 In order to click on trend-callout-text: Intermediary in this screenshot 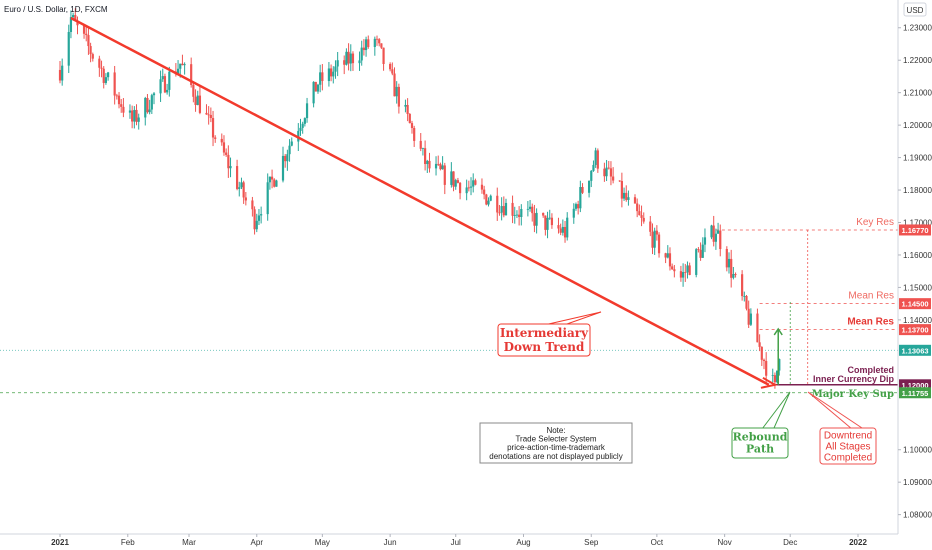, I will do `click(544, 333)`.